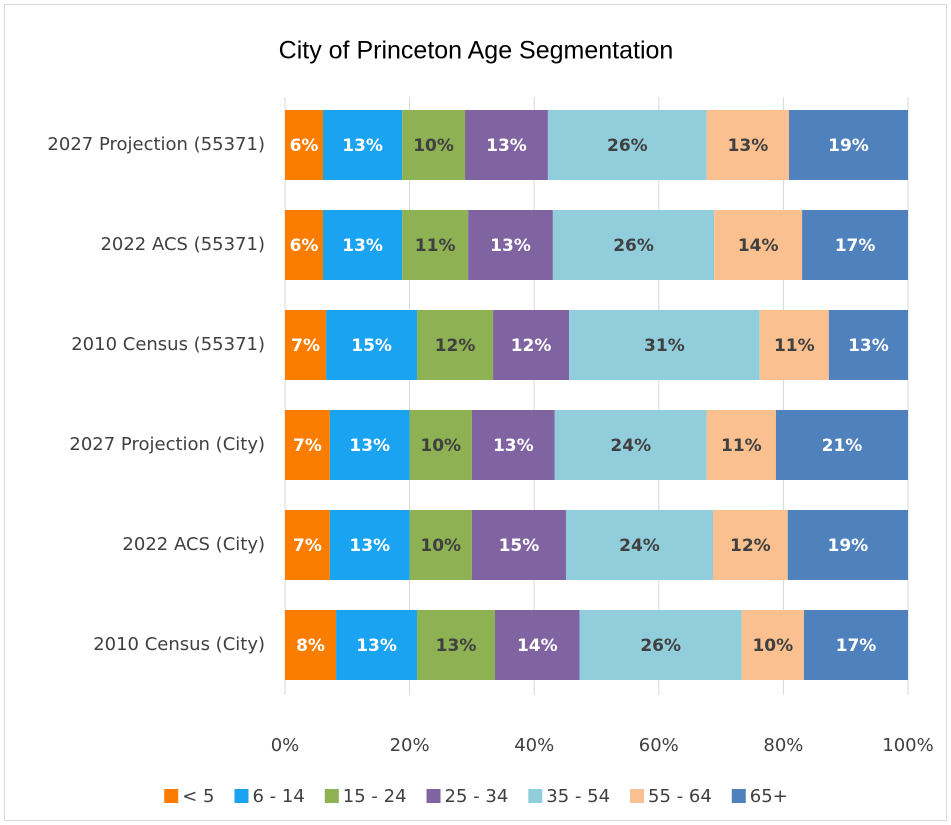  Describe the element at coordinates (907, 745) in the screenshot. I see `x-tick-label: 100%` at that location.